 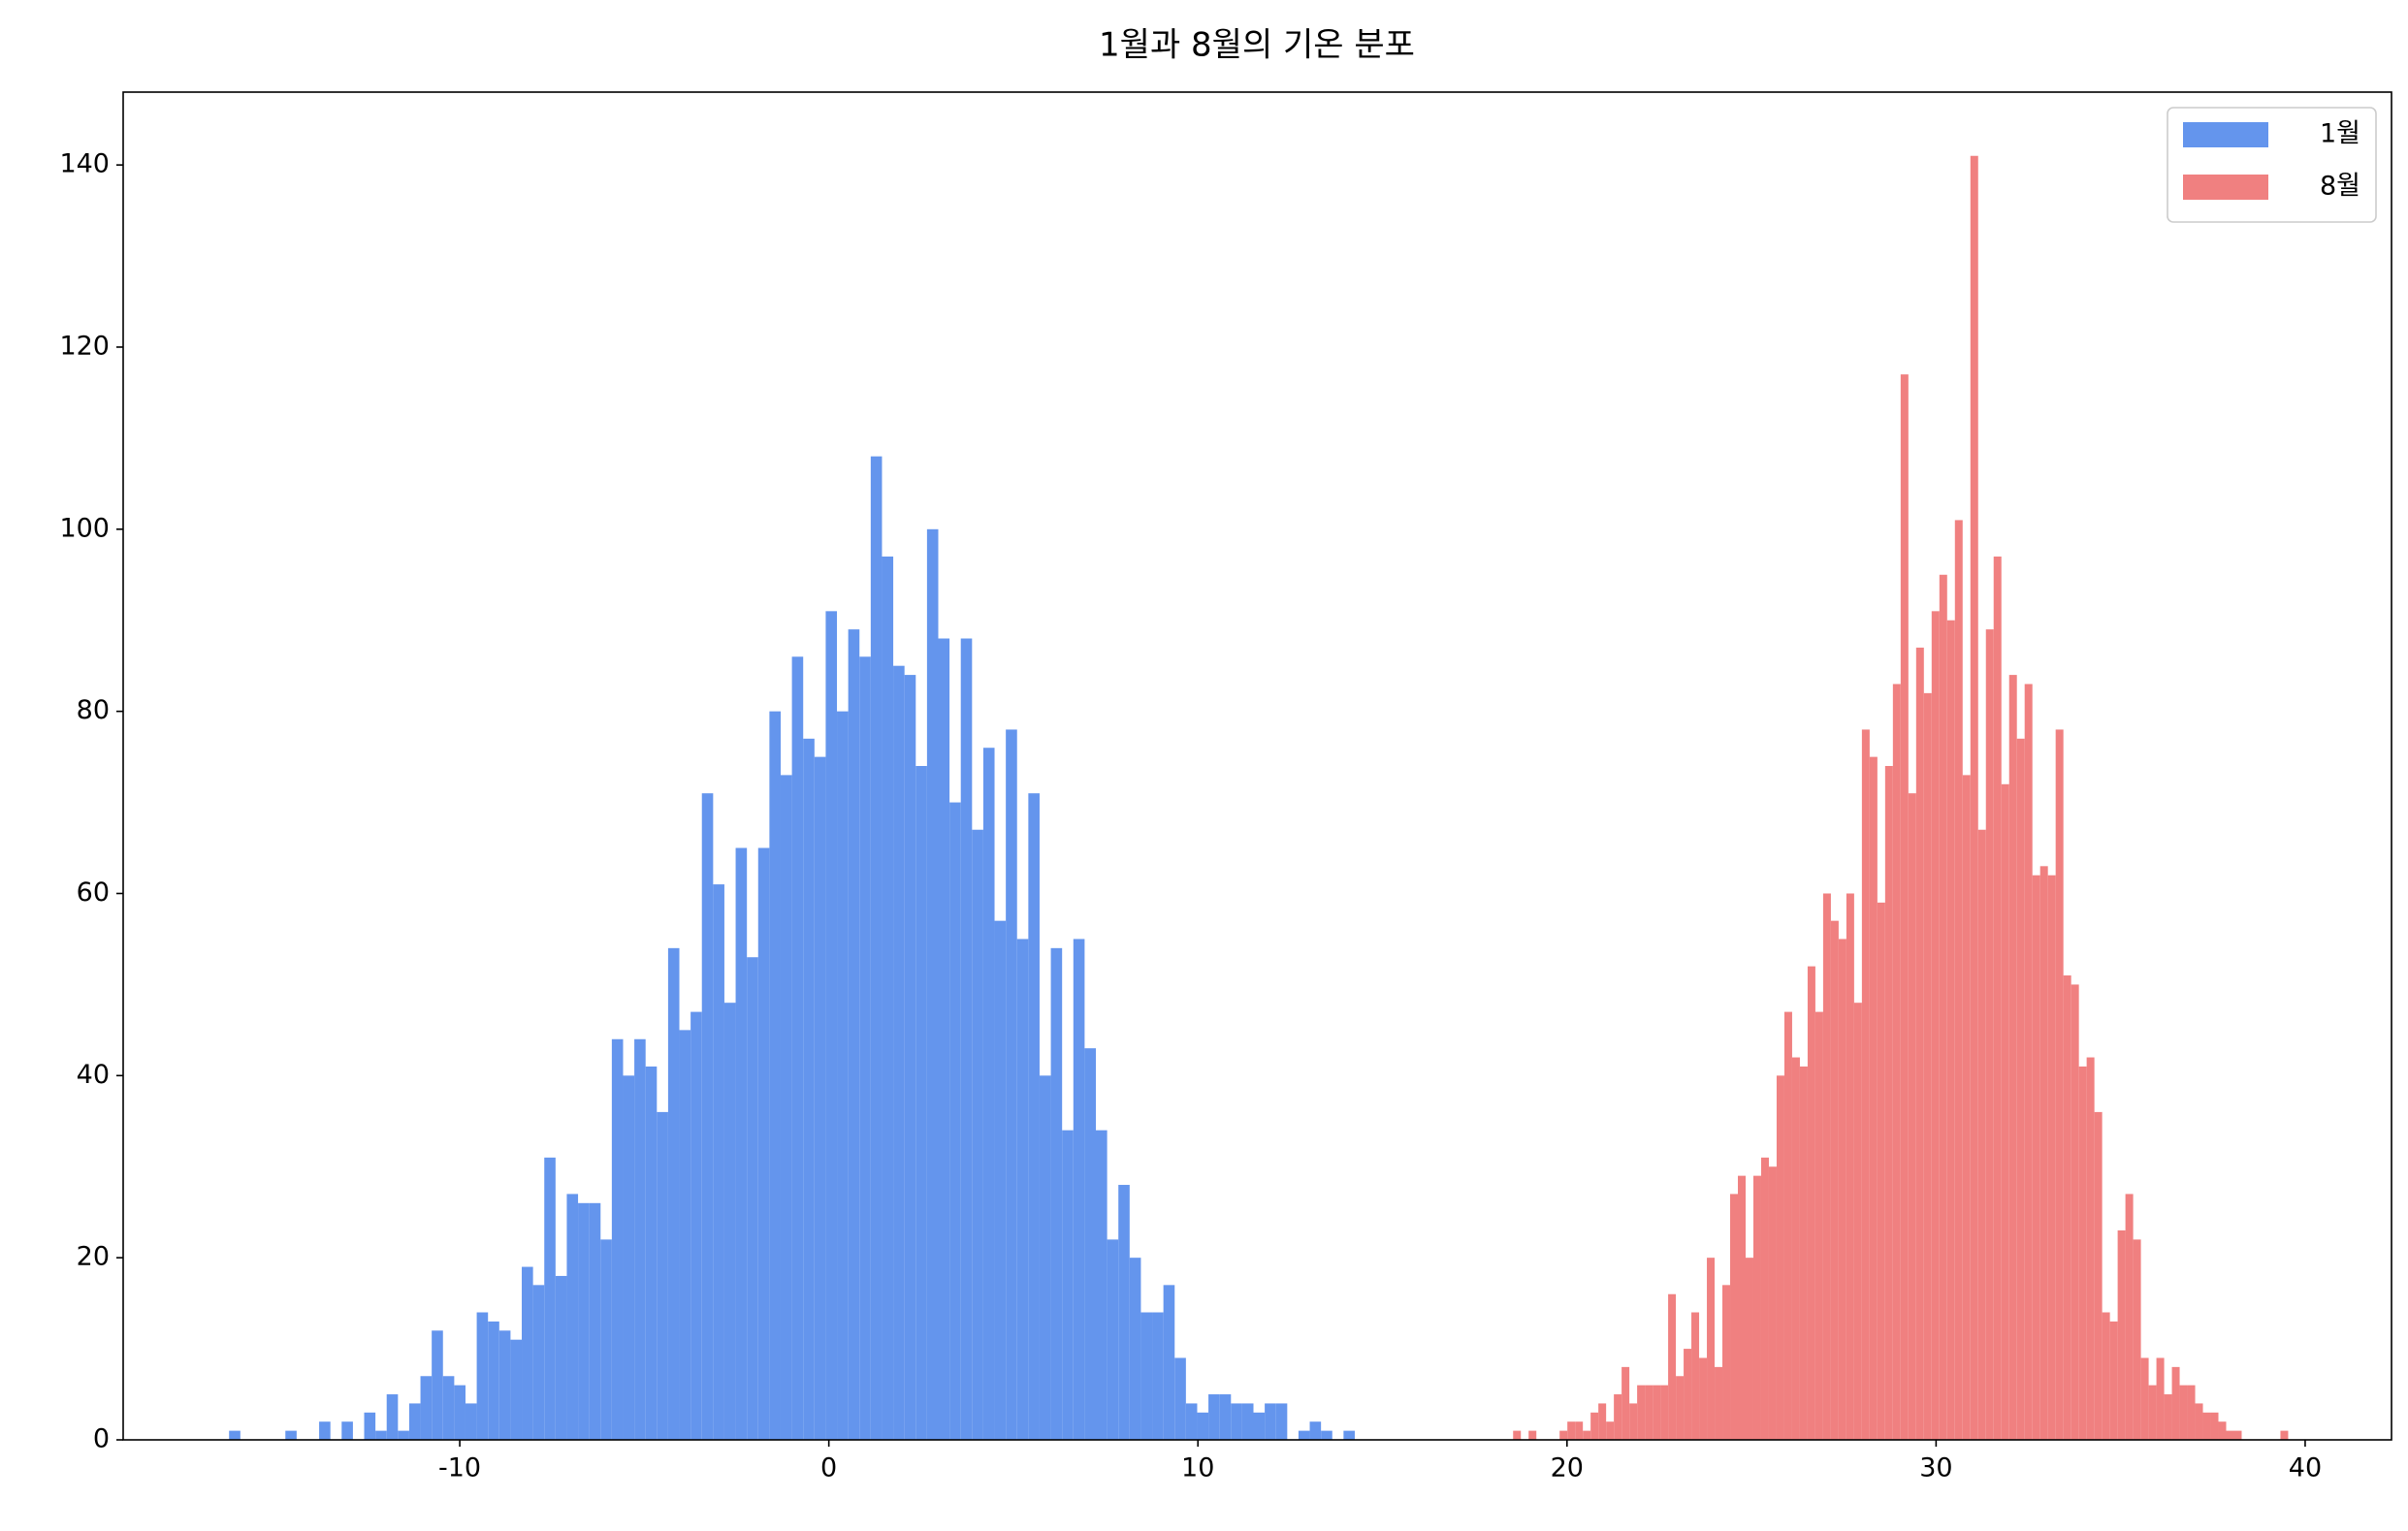 What do you see at coordinates (84, 346) in the screenshot?
I see `y-tick-label: 120` at bounding box center [84, 346].